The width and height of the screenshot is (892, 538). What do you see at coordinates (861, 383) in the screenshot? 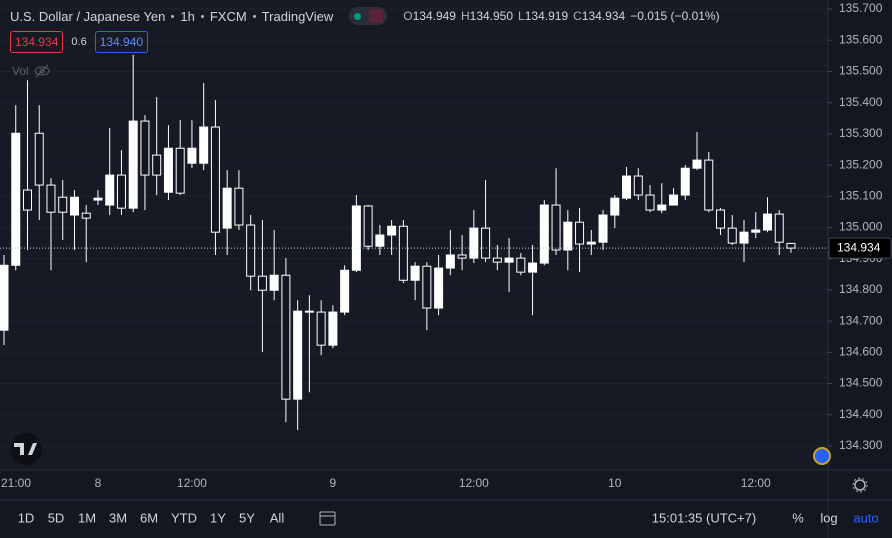
I see `y-tick-label: 134.500` at bounding box center [861, 383].